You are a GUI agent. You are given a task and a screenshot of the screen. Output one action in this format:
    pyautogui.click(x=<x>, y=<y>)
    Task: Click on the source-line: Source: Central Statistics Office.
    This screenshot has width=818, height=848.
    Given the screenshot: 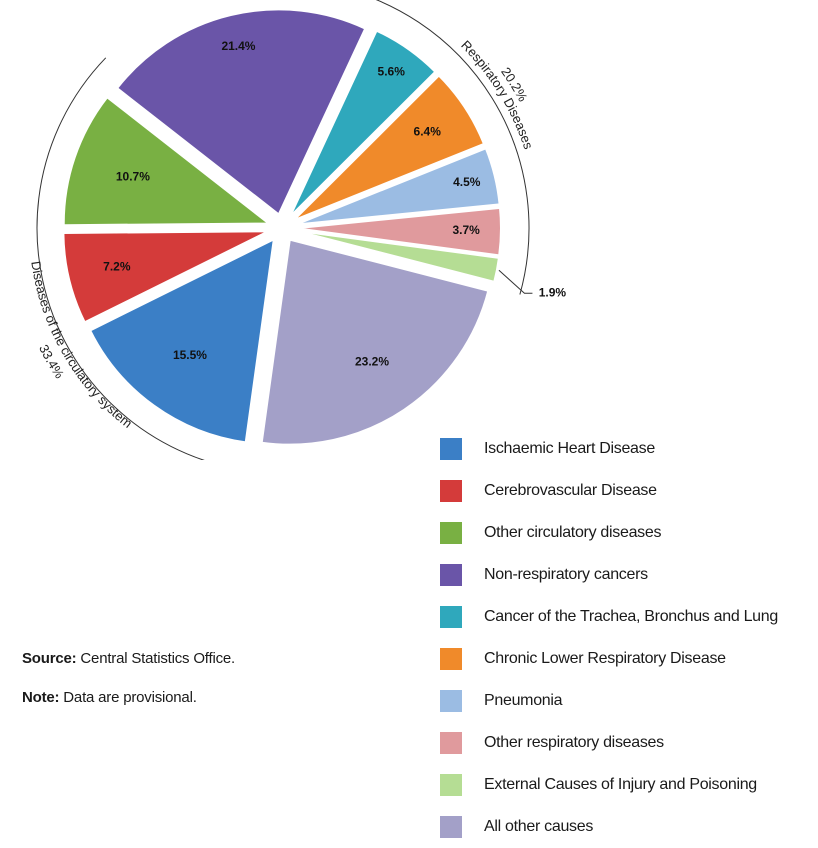 What is the action you would take?
    pyautogui.click(x=128, y=658)
    